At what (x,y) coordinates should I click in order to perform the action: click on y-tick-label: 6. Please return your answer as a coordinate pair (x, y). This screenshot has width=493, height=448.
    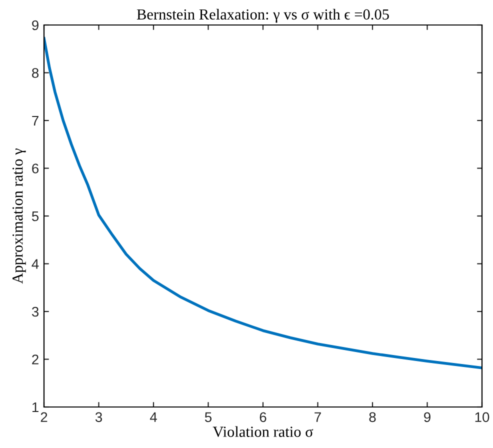
    Looking at the image, I should click on (35, 169).